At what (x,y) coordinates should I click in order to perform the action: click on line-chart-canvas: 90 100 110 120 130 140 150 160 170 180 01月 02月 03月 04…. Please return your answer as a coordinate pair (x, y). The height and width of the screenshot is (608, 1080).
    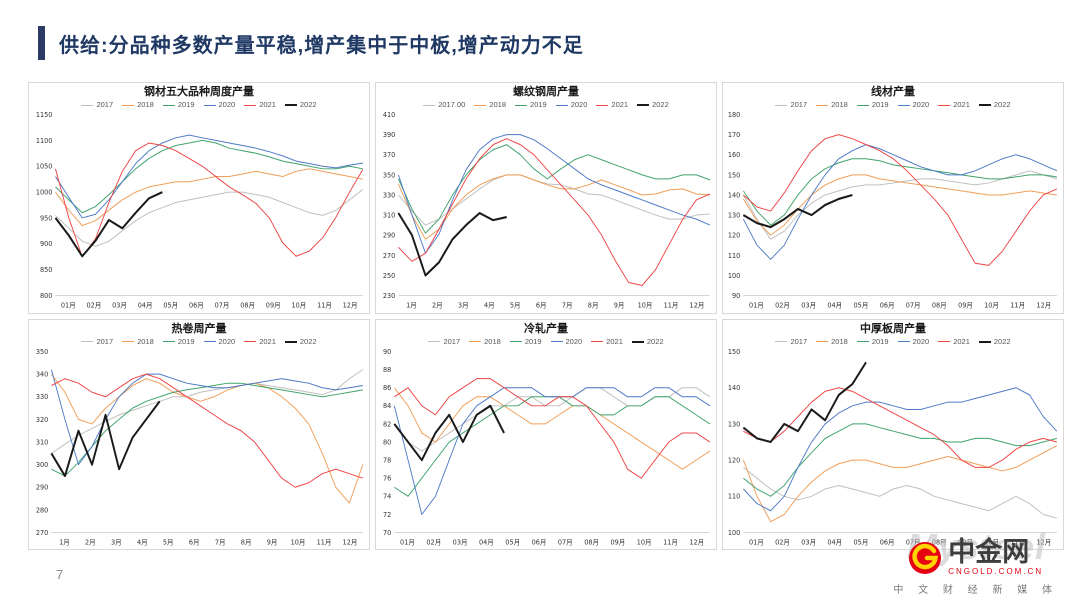
    Looking at the image, I should click on (893, 210).